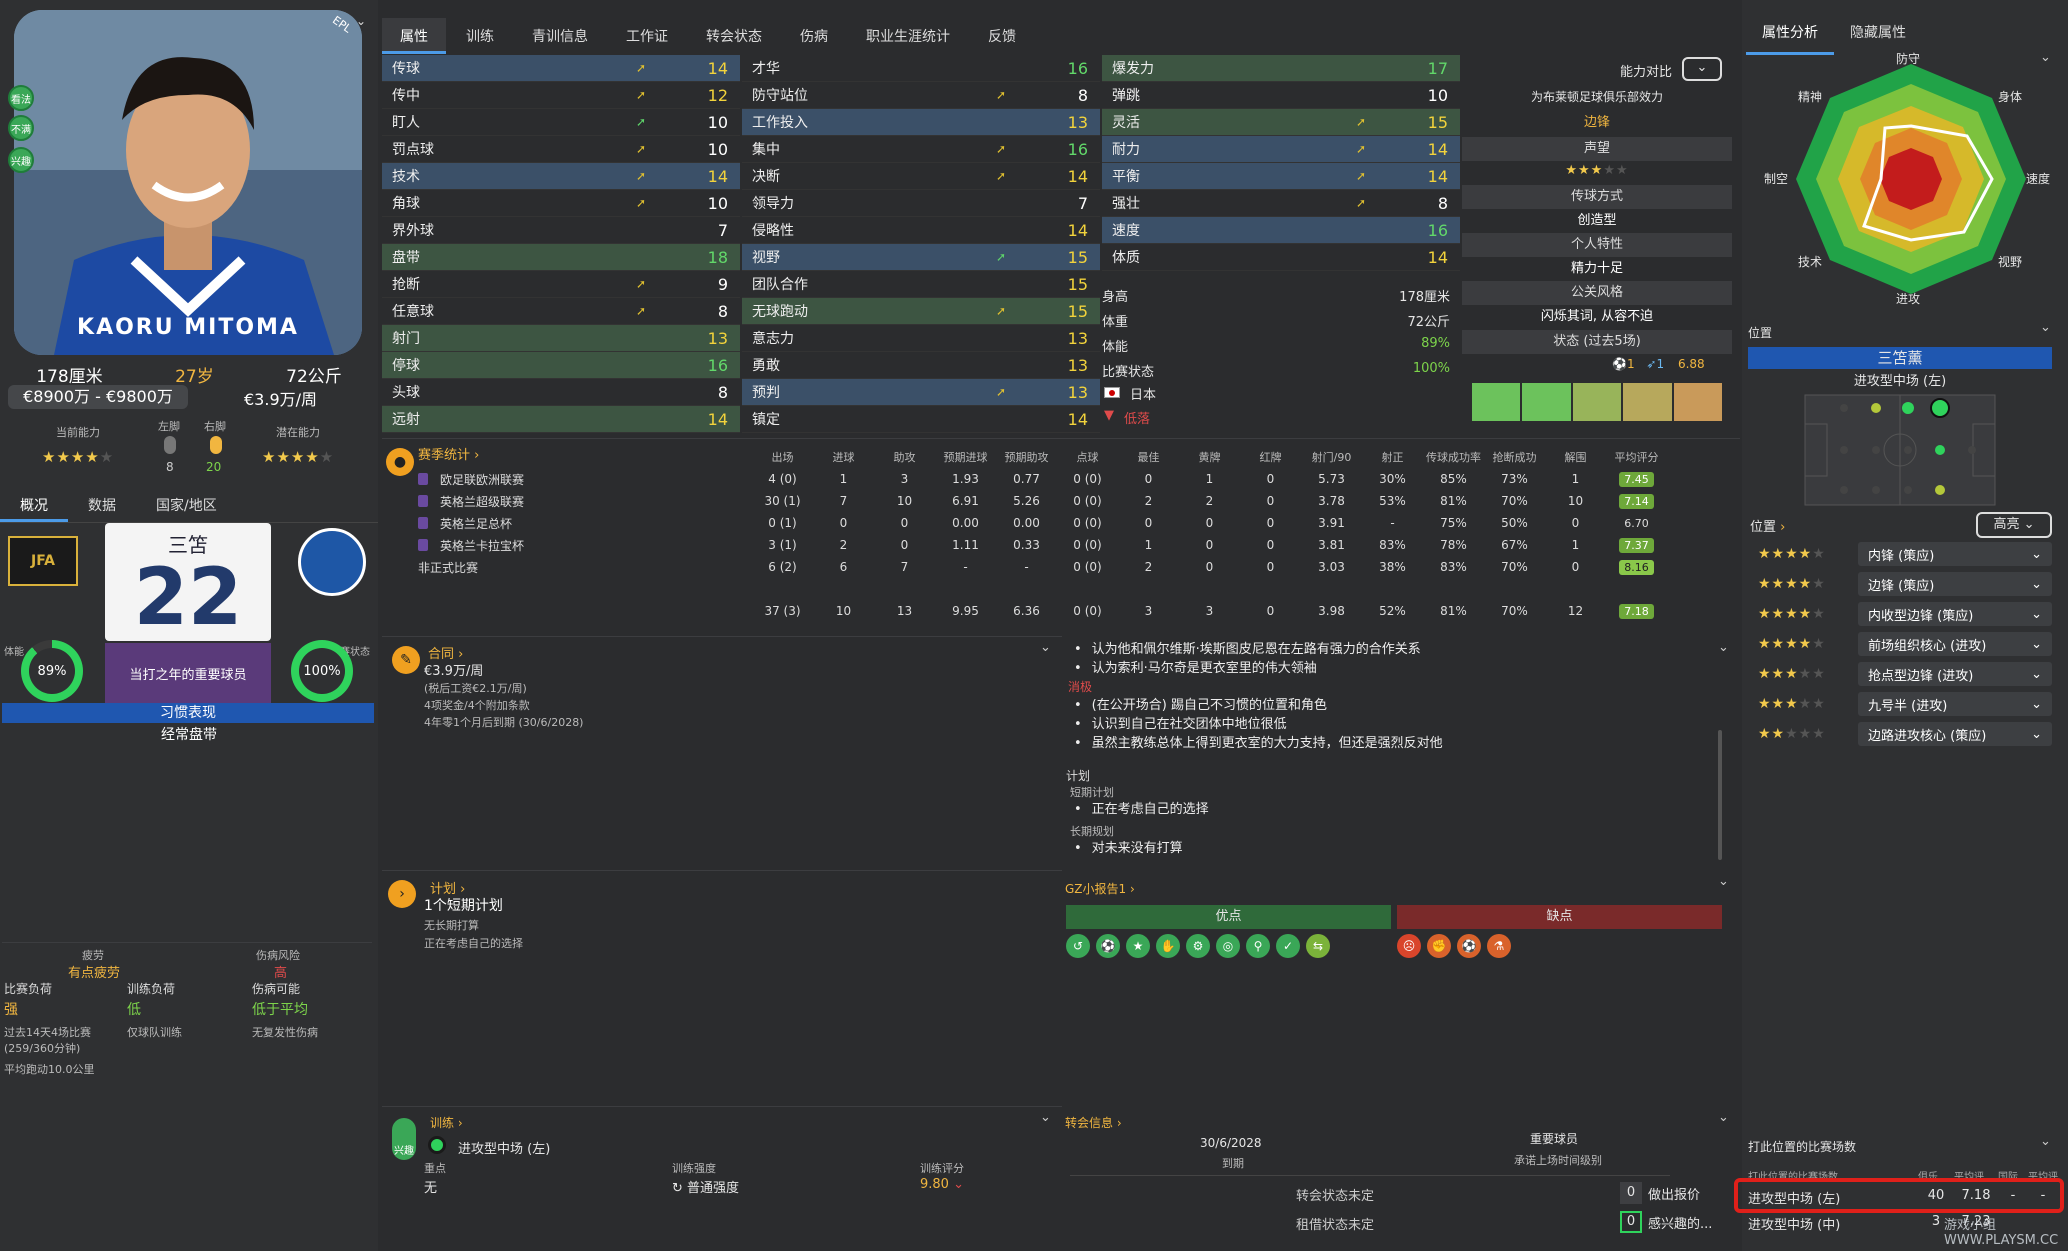 This screenshot has width=2068, height=1251. I want to click on national-team-logo: JFA, so click(43, 561).